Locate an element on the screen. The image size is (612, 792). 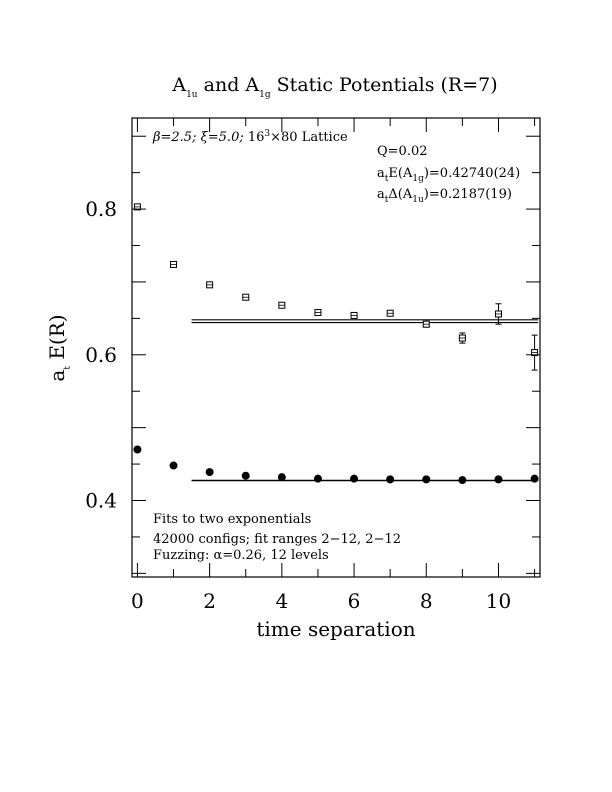
q-annotation: Q=0.02 is located at coordinates (402, 151).